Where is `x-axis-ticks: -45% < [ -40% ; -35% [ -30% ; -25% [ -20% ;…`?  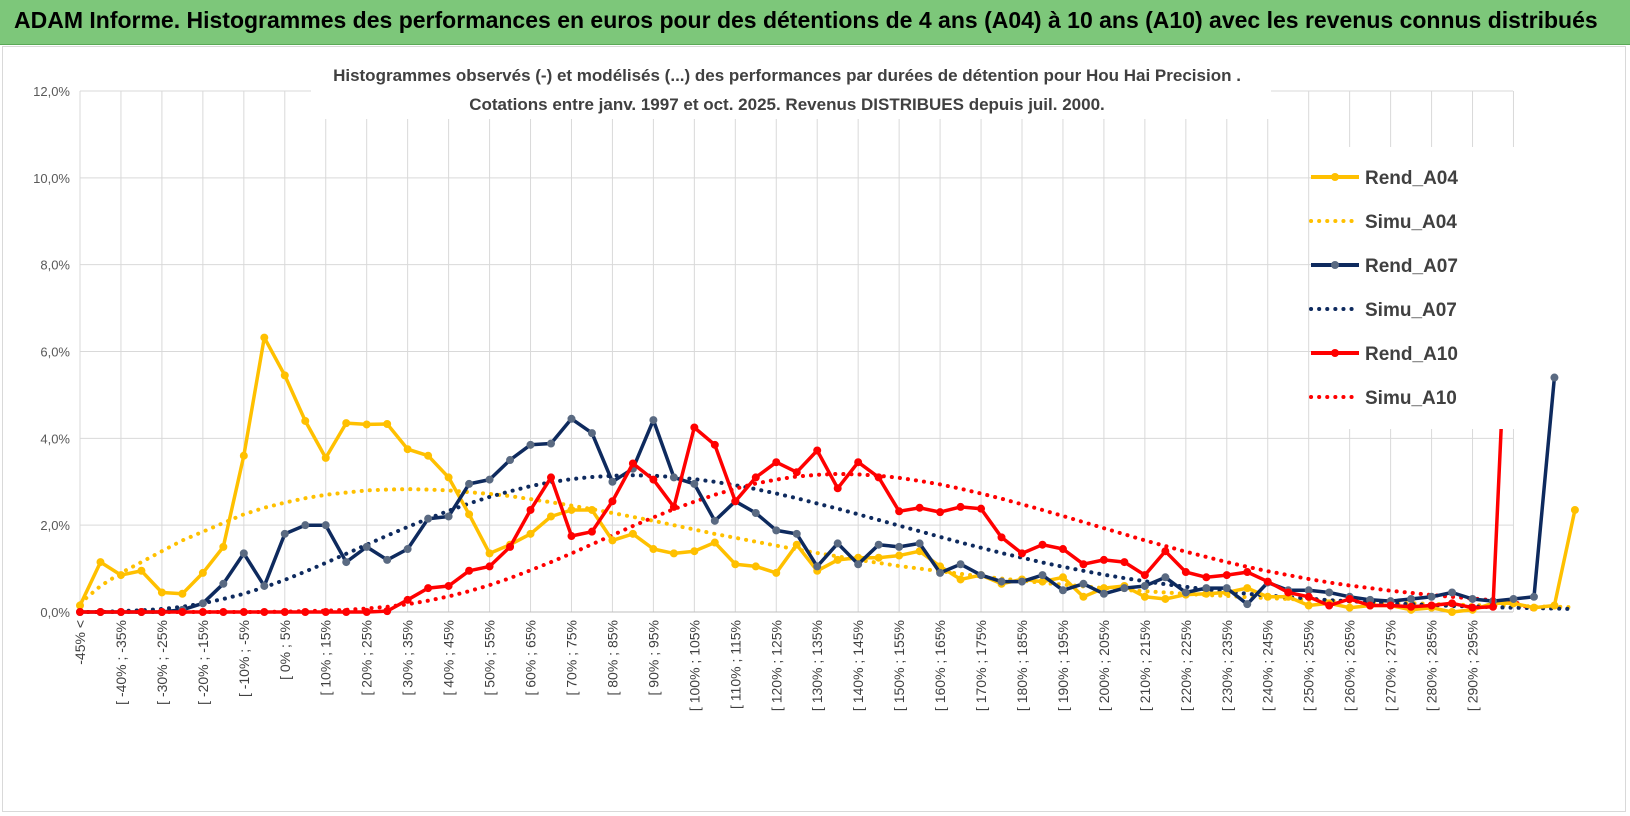
x-axis-ticks: -45% < [ -40% ; -35% [ -30% ; -25% [ -20% ;… is located at coordinates (776, 665).